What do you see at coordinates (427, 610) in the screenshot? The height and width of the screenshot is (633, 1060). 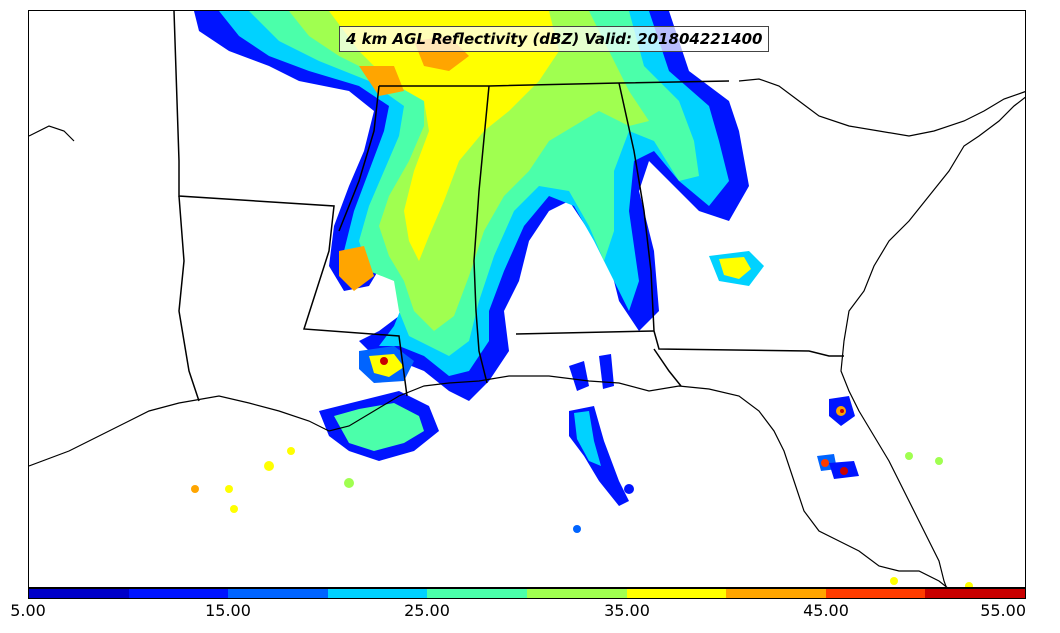 I see `colorbar-tick-label: 25.00` at bounding box center [427, 610].